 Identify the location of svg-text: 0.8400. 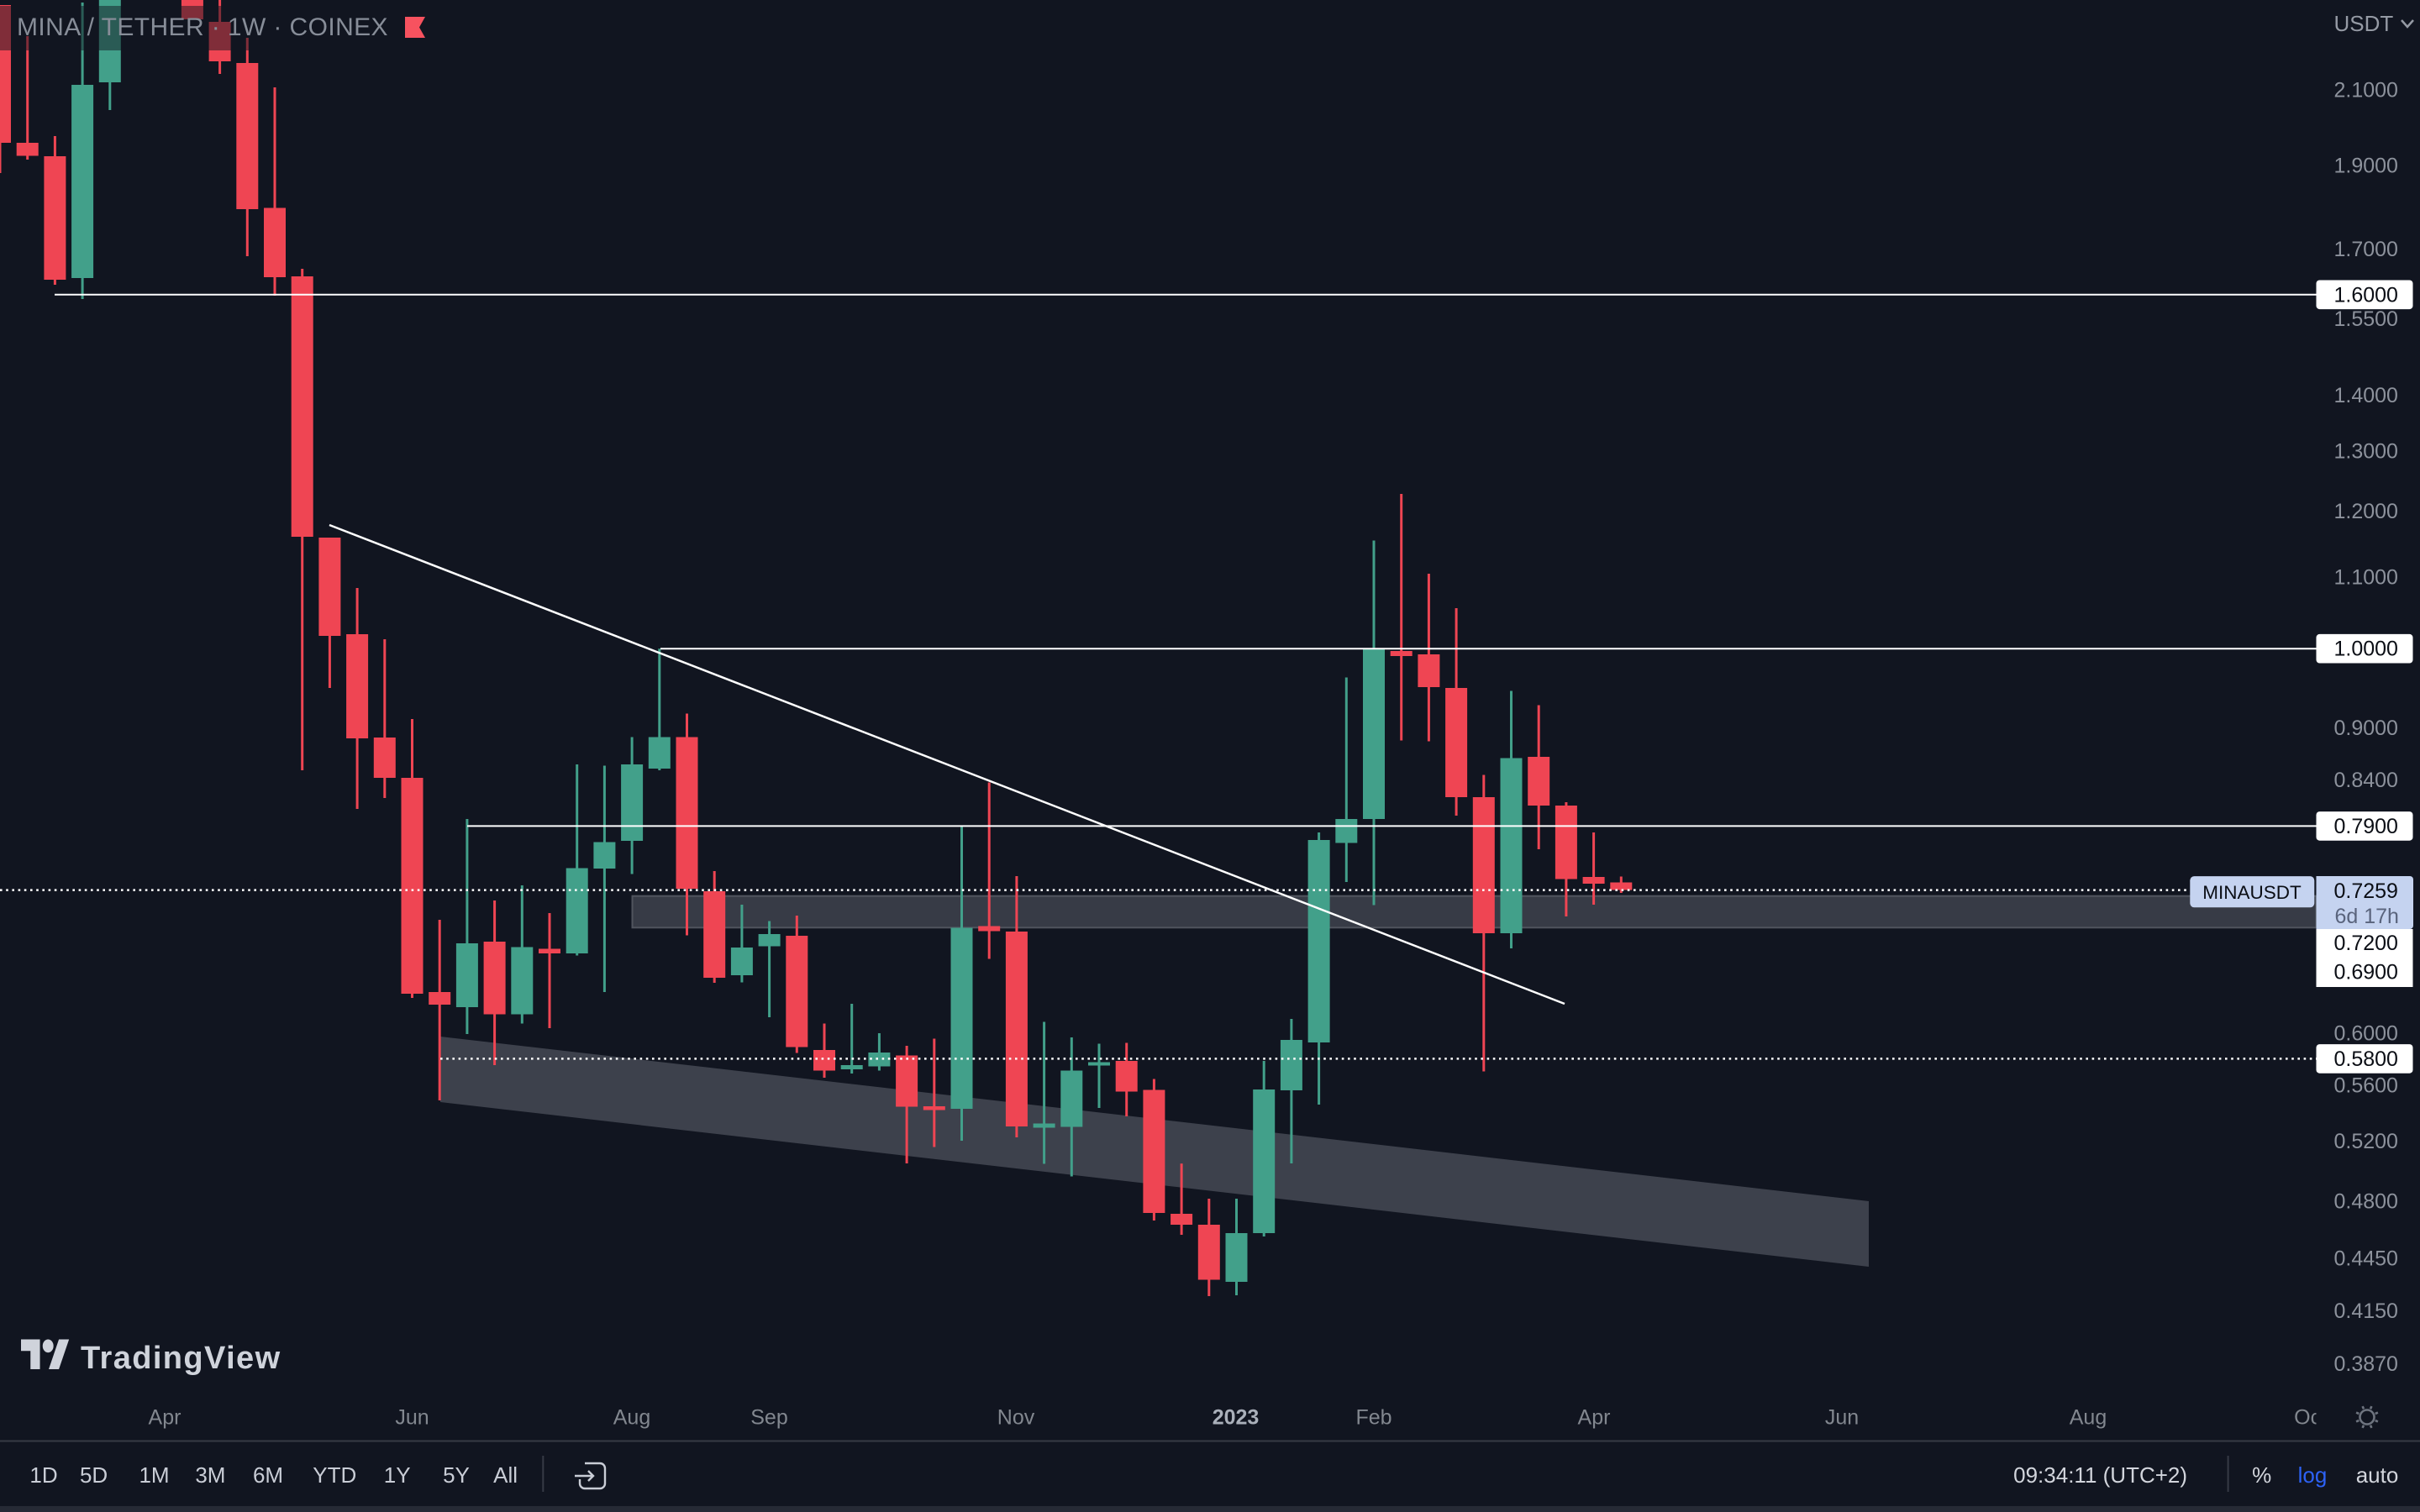
(2366, 780).